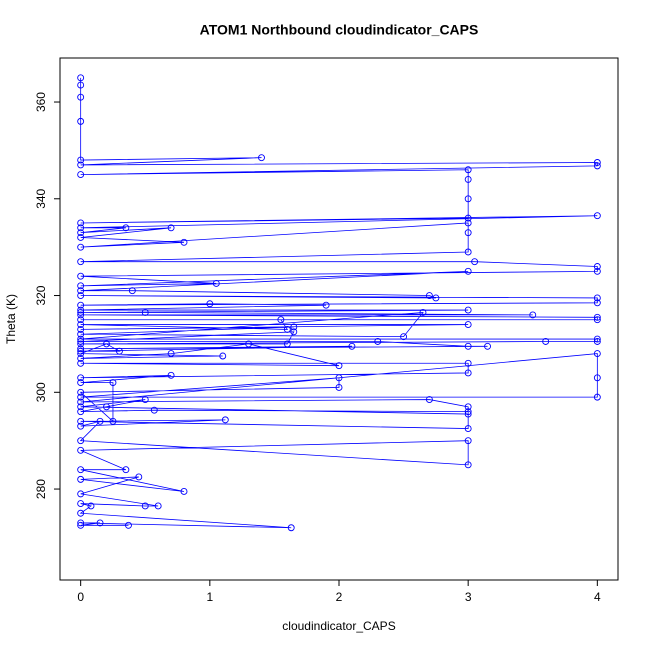  I want to click on x-tick-label: 1, so click(209, 597).